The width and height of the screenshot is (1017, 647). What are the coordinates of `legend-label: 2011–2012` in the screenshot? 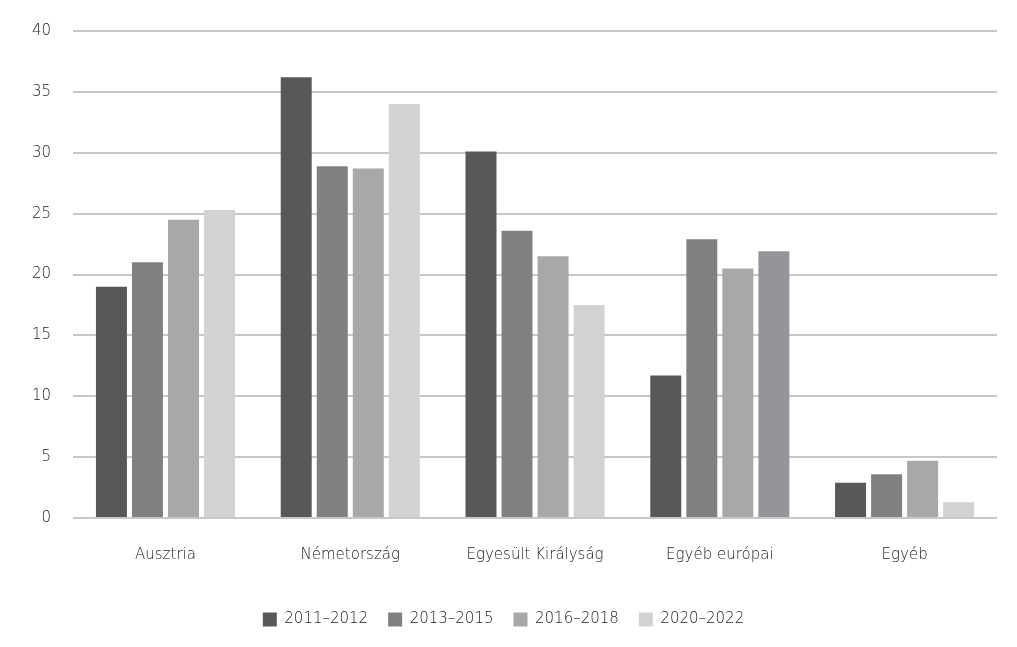 It's located at (326, 618).